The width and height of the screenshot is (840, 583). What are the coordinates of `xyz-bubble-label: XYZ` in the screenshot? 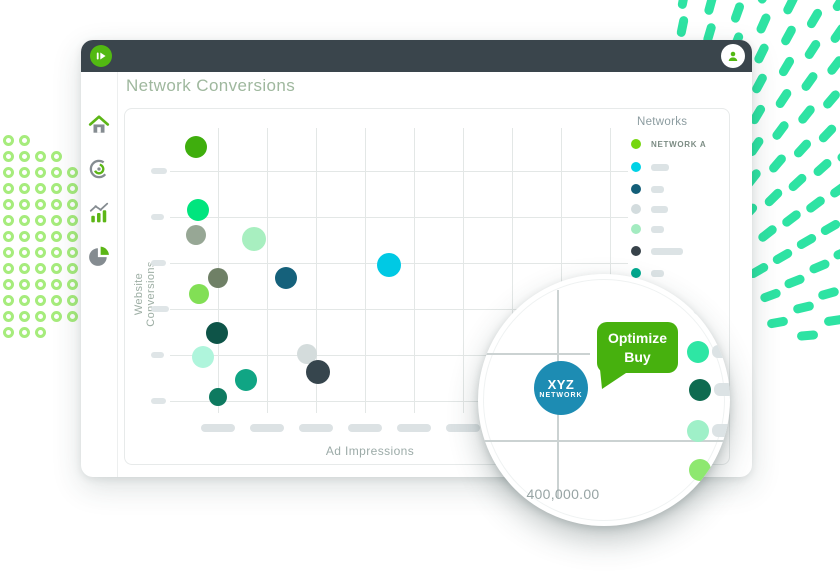 It's located at (561, 384).